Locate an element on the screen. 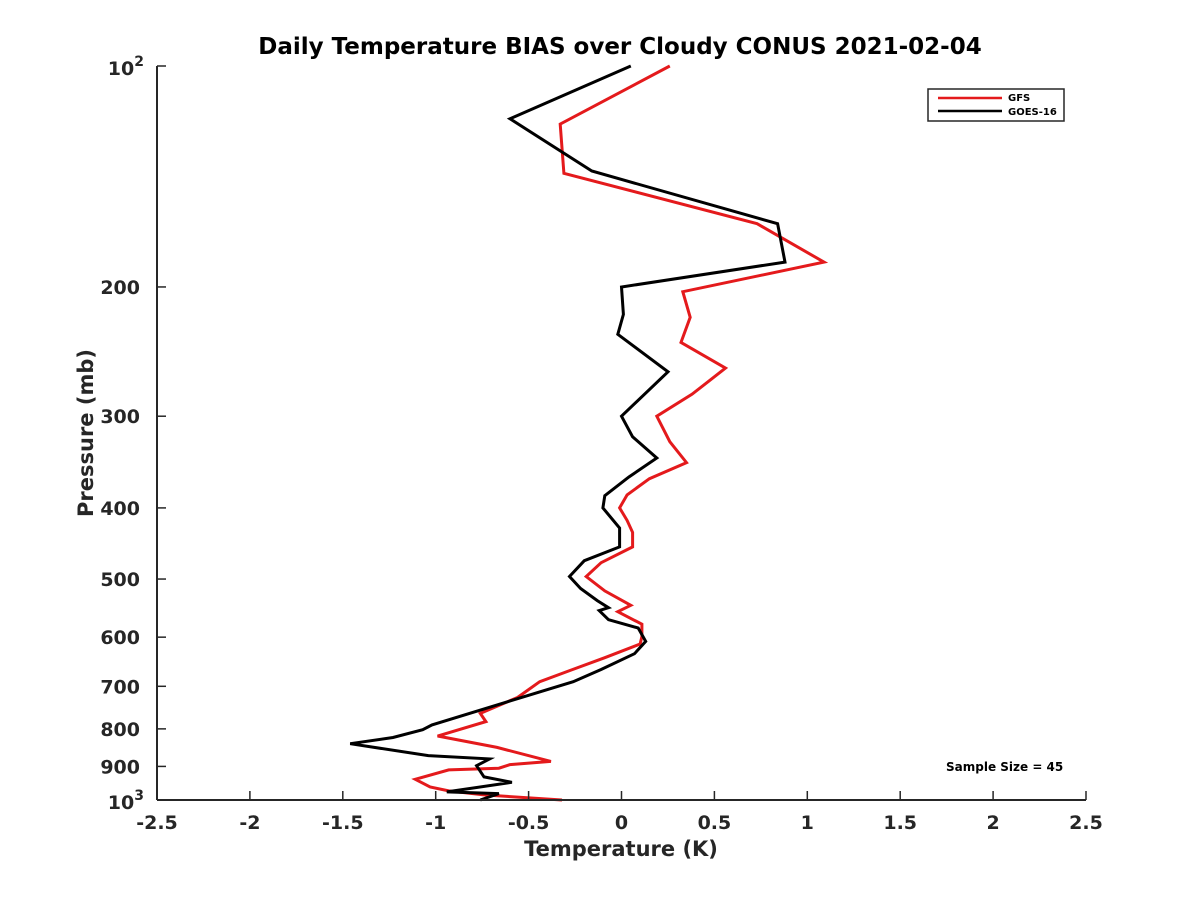 The image size is (1200, 900). x-tick-label: 0.5 is located at coordinates (715, 823).